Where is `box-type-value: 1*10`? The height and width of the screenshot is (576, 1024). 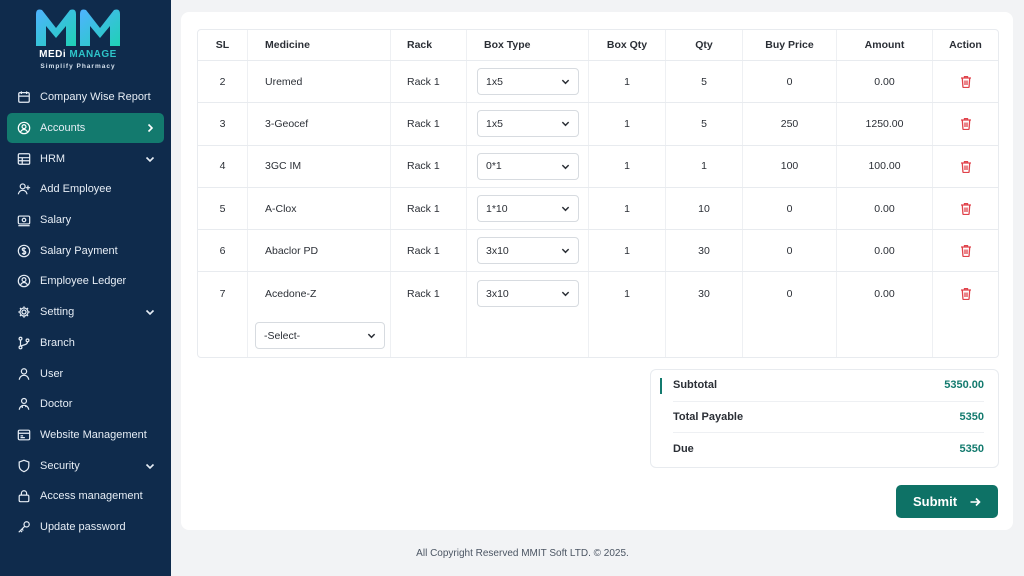
box-type-value: 1*10 is located at coordinates (497, 208).